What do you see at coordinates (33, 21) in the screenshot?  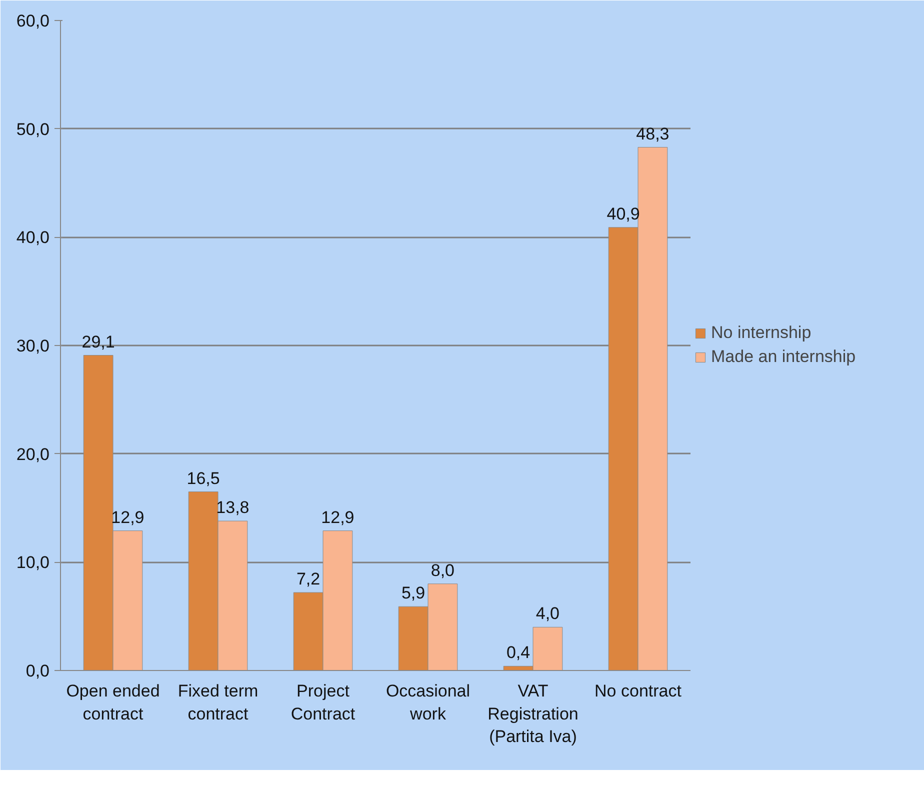 I see `y-tick-label: 60,0` at bounding box center [33, 21].